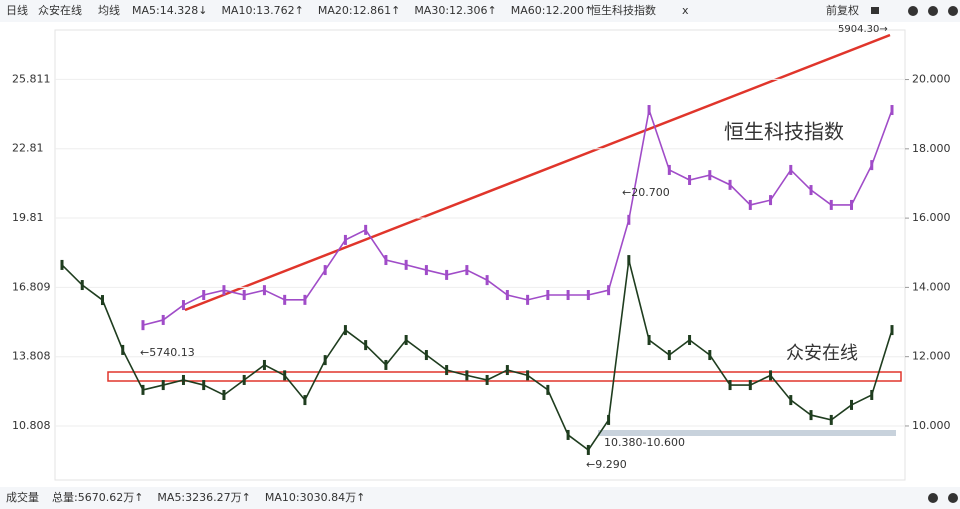 This screenshot has height=509, width=960. I want to click on annotation: 5904.30→, so click(863, 29).